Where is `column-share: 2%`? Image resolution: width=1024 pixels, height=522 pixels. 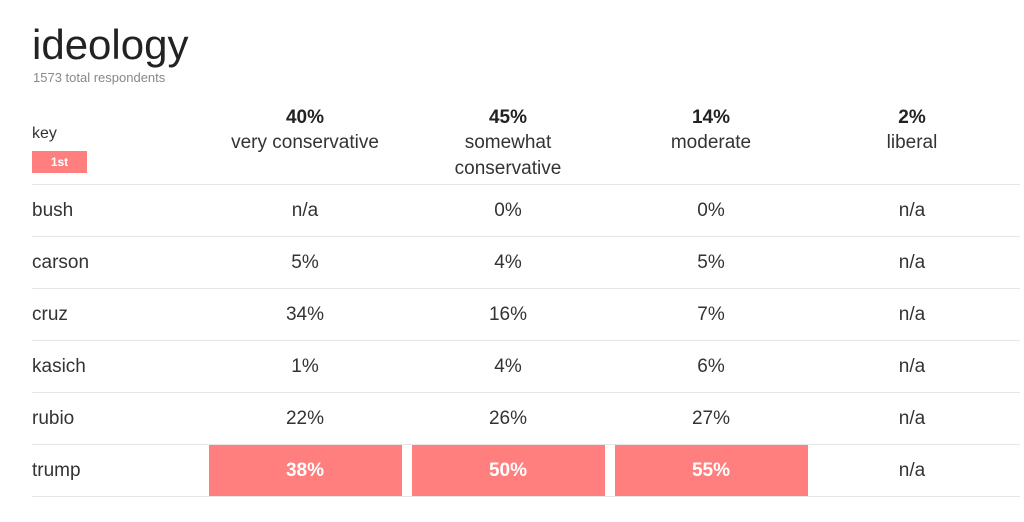
column-share: 2% is located at coordinates (912, 117).